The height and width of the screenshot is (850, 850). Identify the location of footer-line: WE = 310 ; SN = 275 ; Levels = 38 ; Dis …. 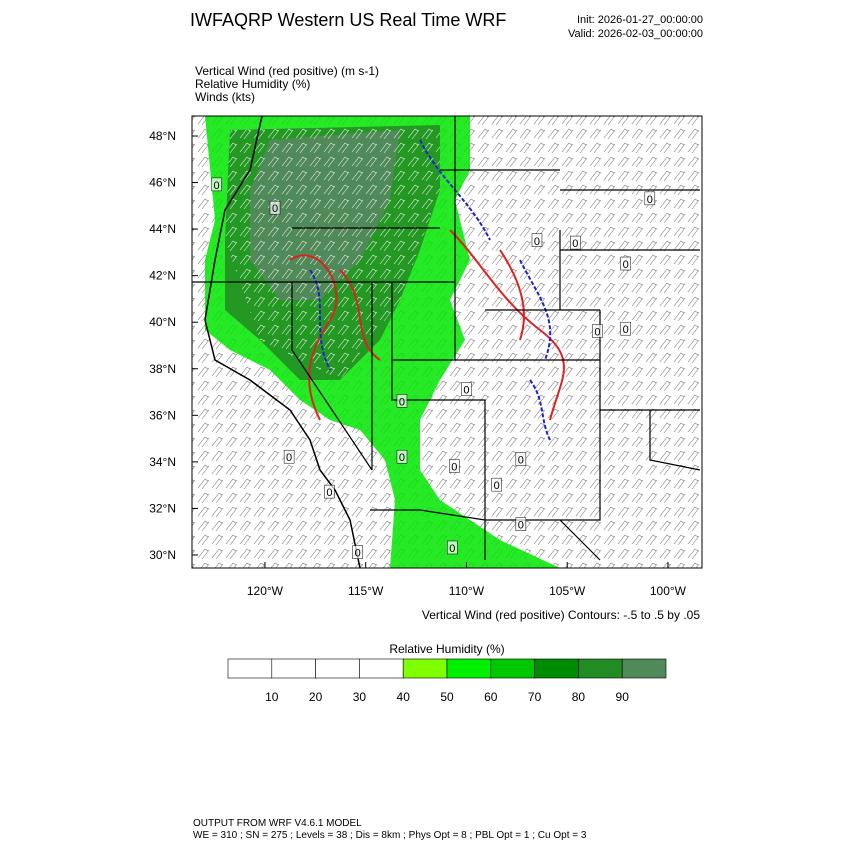
(390, 835).